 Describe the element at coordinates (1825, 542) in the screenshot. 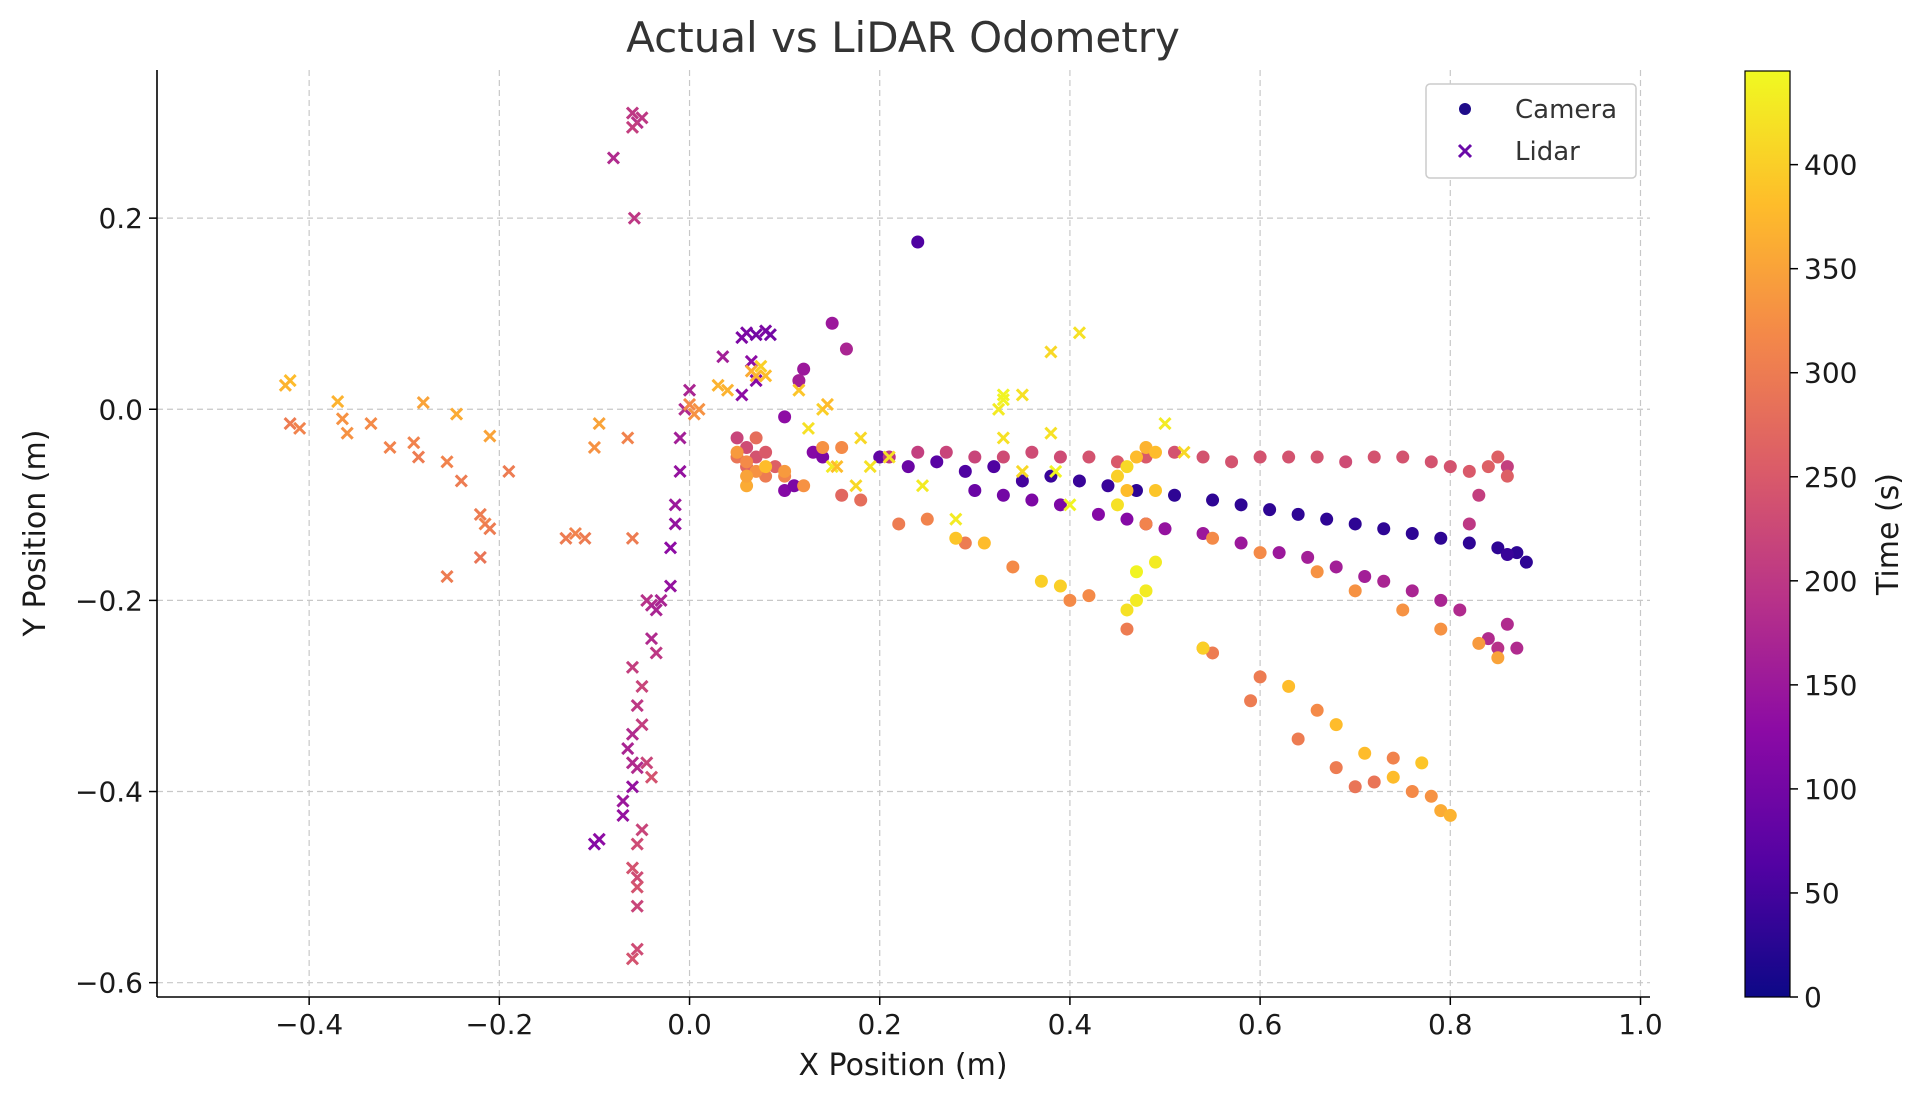

I see `colorbar: 0 50 100 150 200 250 300 350 400 Time (s)` at that location.